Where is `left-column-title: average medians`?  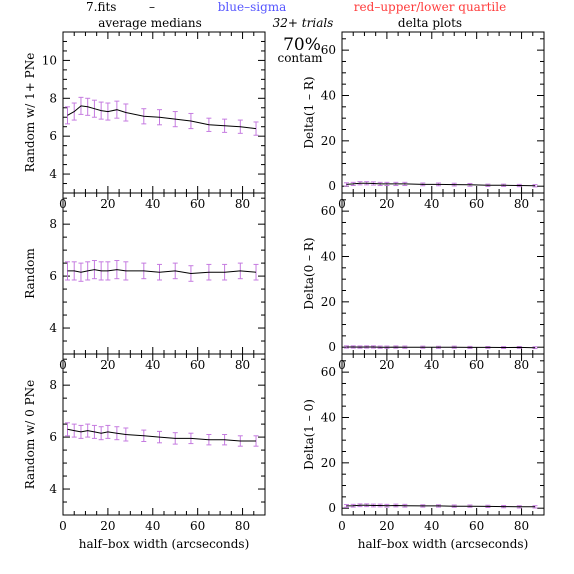
left-column-title: average medians is located at coordinates (150, 23).